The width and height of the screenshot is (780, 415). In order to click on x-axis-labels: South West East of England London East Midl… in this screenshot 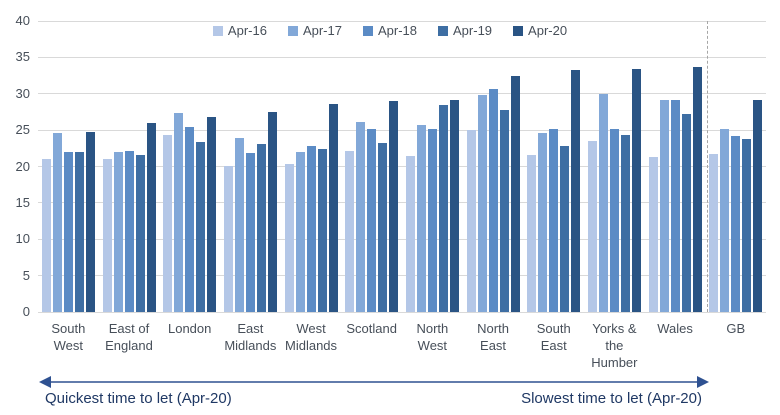, I will do `click(402, 345)`.